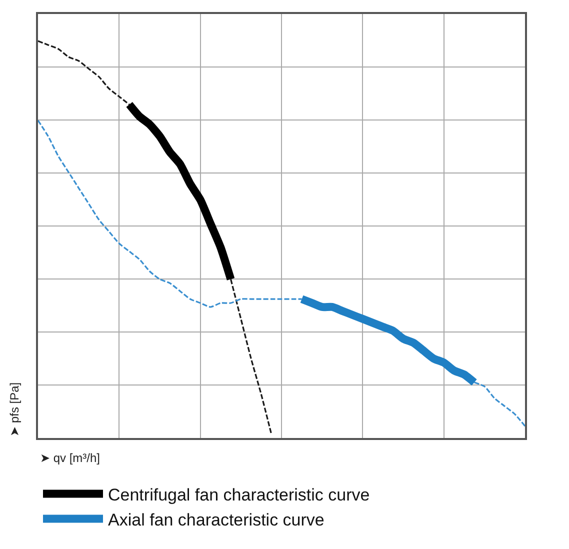 This screenshot has width=569, height=549. Describe the element at coordinates (70, 458) in the screenshot. I see `x-axis-title: ➤ qv [m³/h]` at that location.